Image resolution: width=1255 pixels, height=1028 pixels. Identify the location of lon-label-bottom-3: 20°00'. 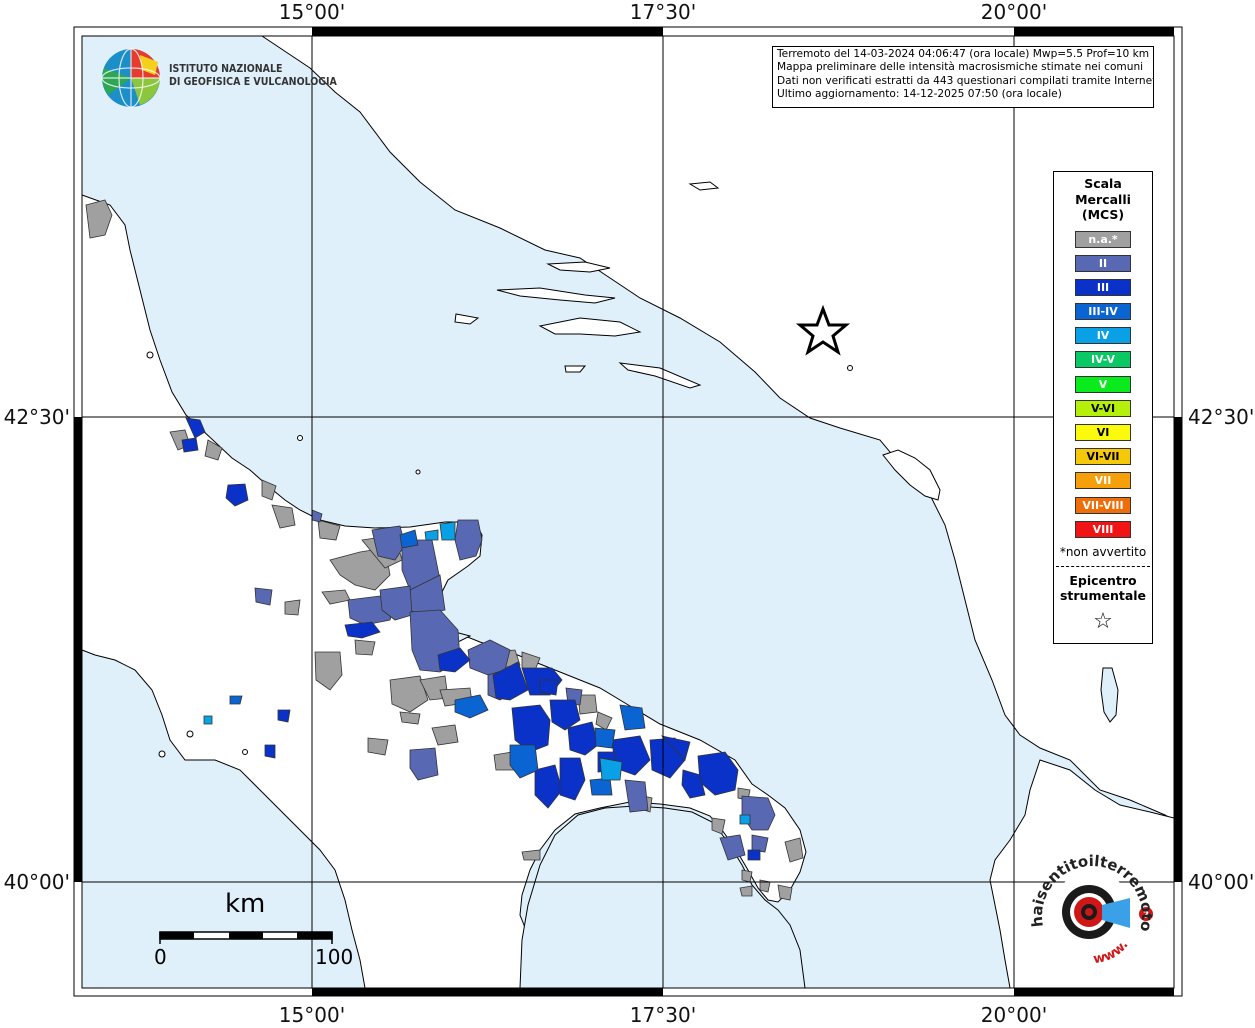
(1014, 1013).